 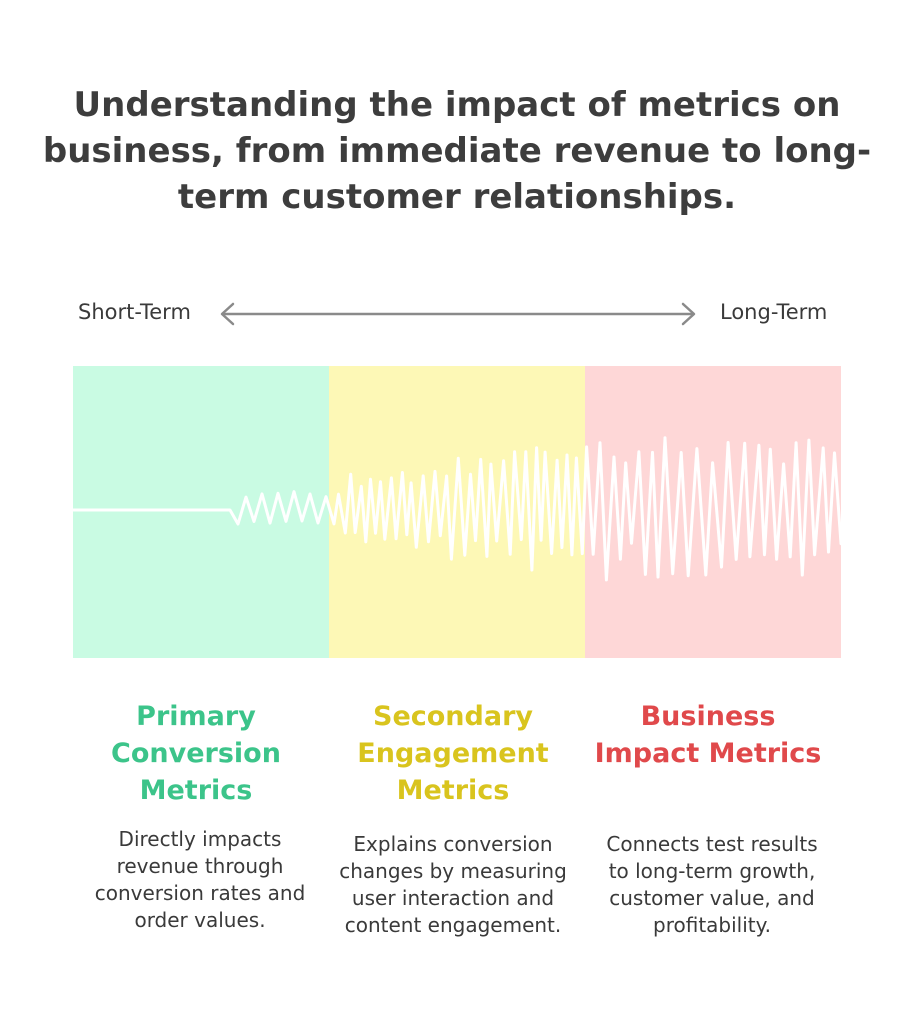 I want to click on band-primary, so click(x=201, y=512).